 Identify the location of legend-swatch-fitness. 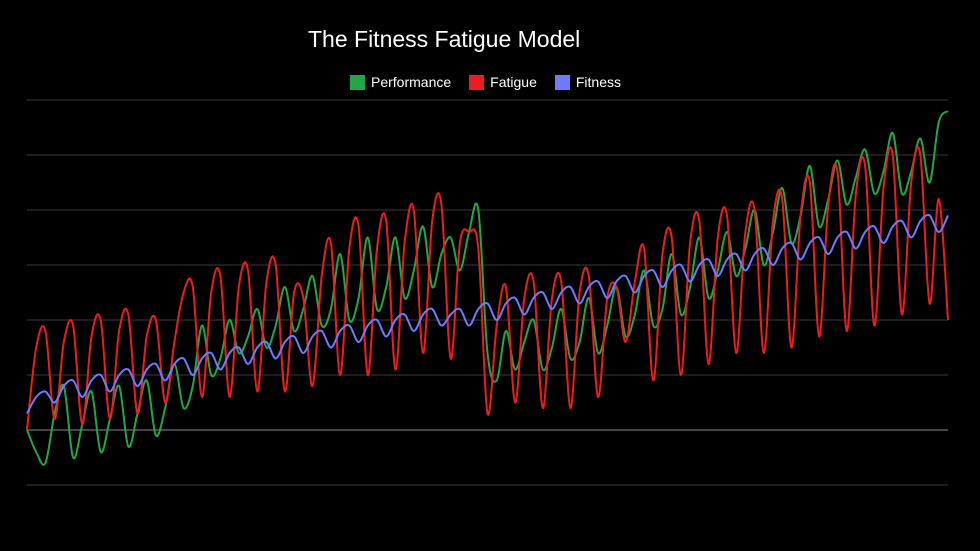
(562, 82).